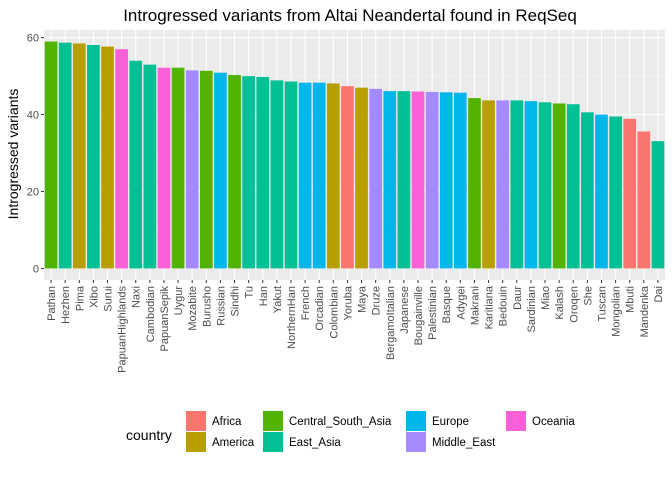  I want to click on x-tick-label: Han, so click(264, 296).